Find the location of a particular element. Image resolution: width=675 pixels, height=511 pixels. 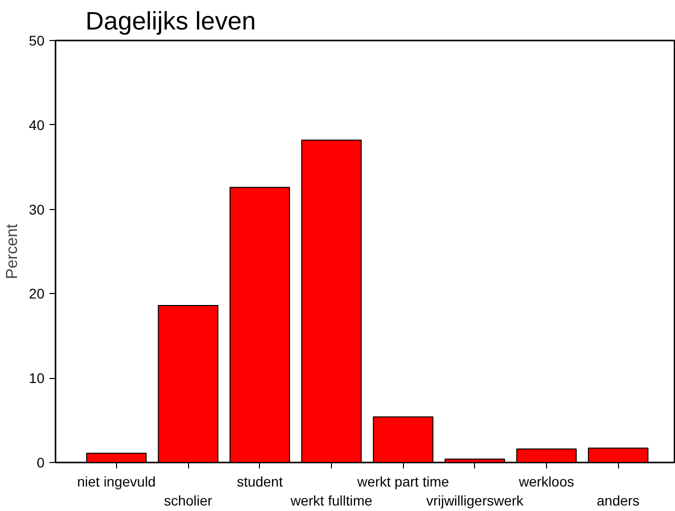

y-tick-label: 20 is located at coordinates (36, 294).